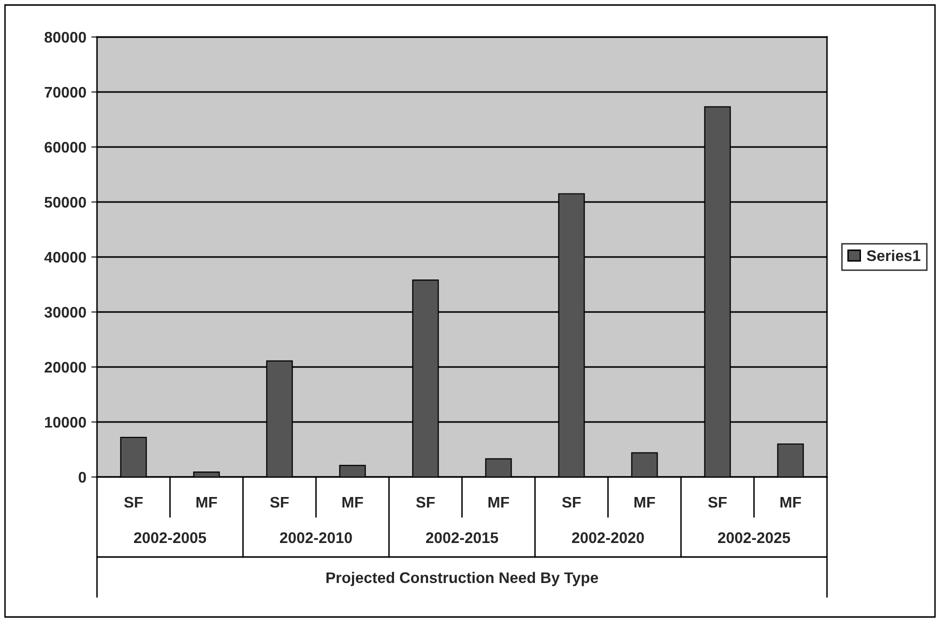  I want to click on y-tick-label: 50000, so click(65, 202).